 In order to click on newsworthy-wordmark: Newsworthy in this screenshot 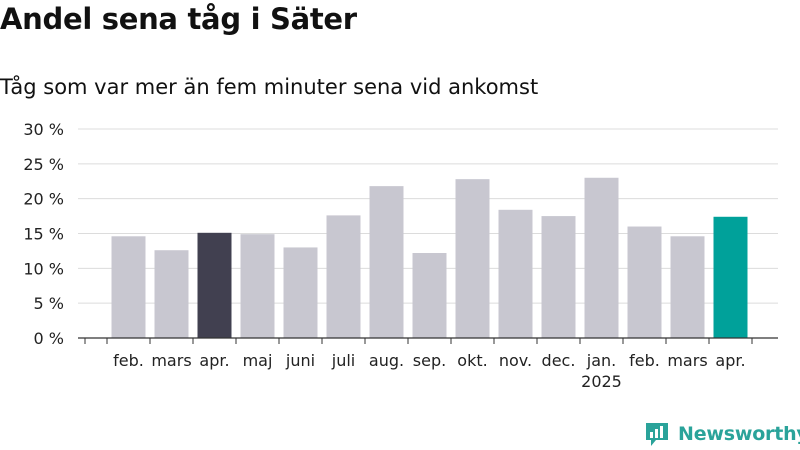, I will do `click(739, 434)`.